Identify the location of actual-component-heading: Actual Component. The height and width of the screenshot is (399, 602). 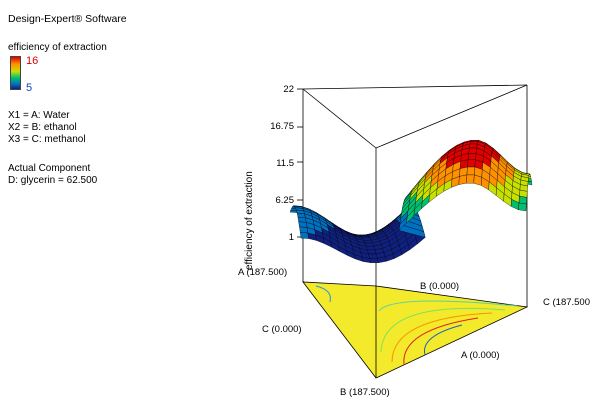
(49, 168).